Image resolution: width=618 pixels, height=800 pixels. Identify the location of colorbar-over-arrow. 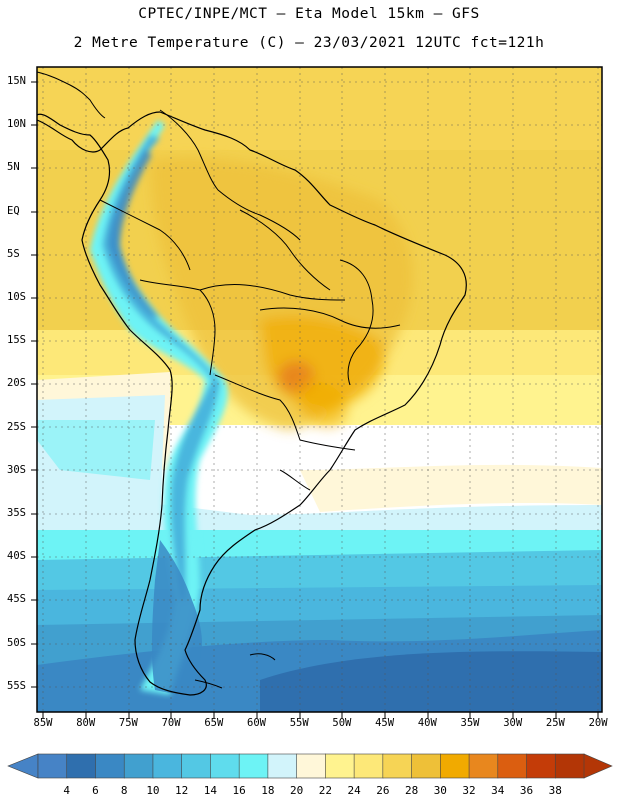
(598, 766).